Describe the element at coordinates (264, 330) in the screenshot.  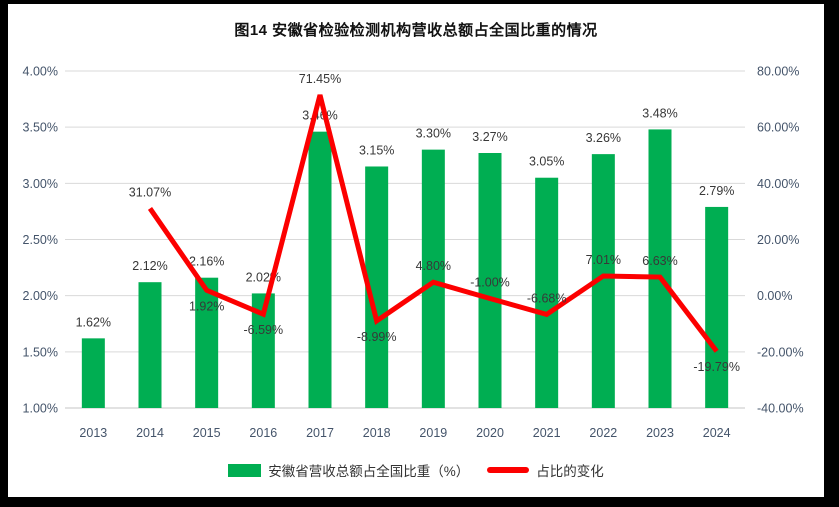
I see `line-label-2016: -6.59%` at that location.